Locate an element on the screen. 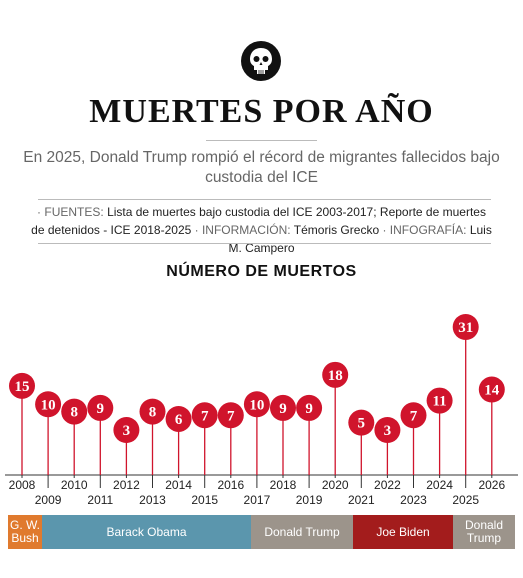  chart-title: NÚMERO DE MUERTOS is located at coordinates (261, 271).